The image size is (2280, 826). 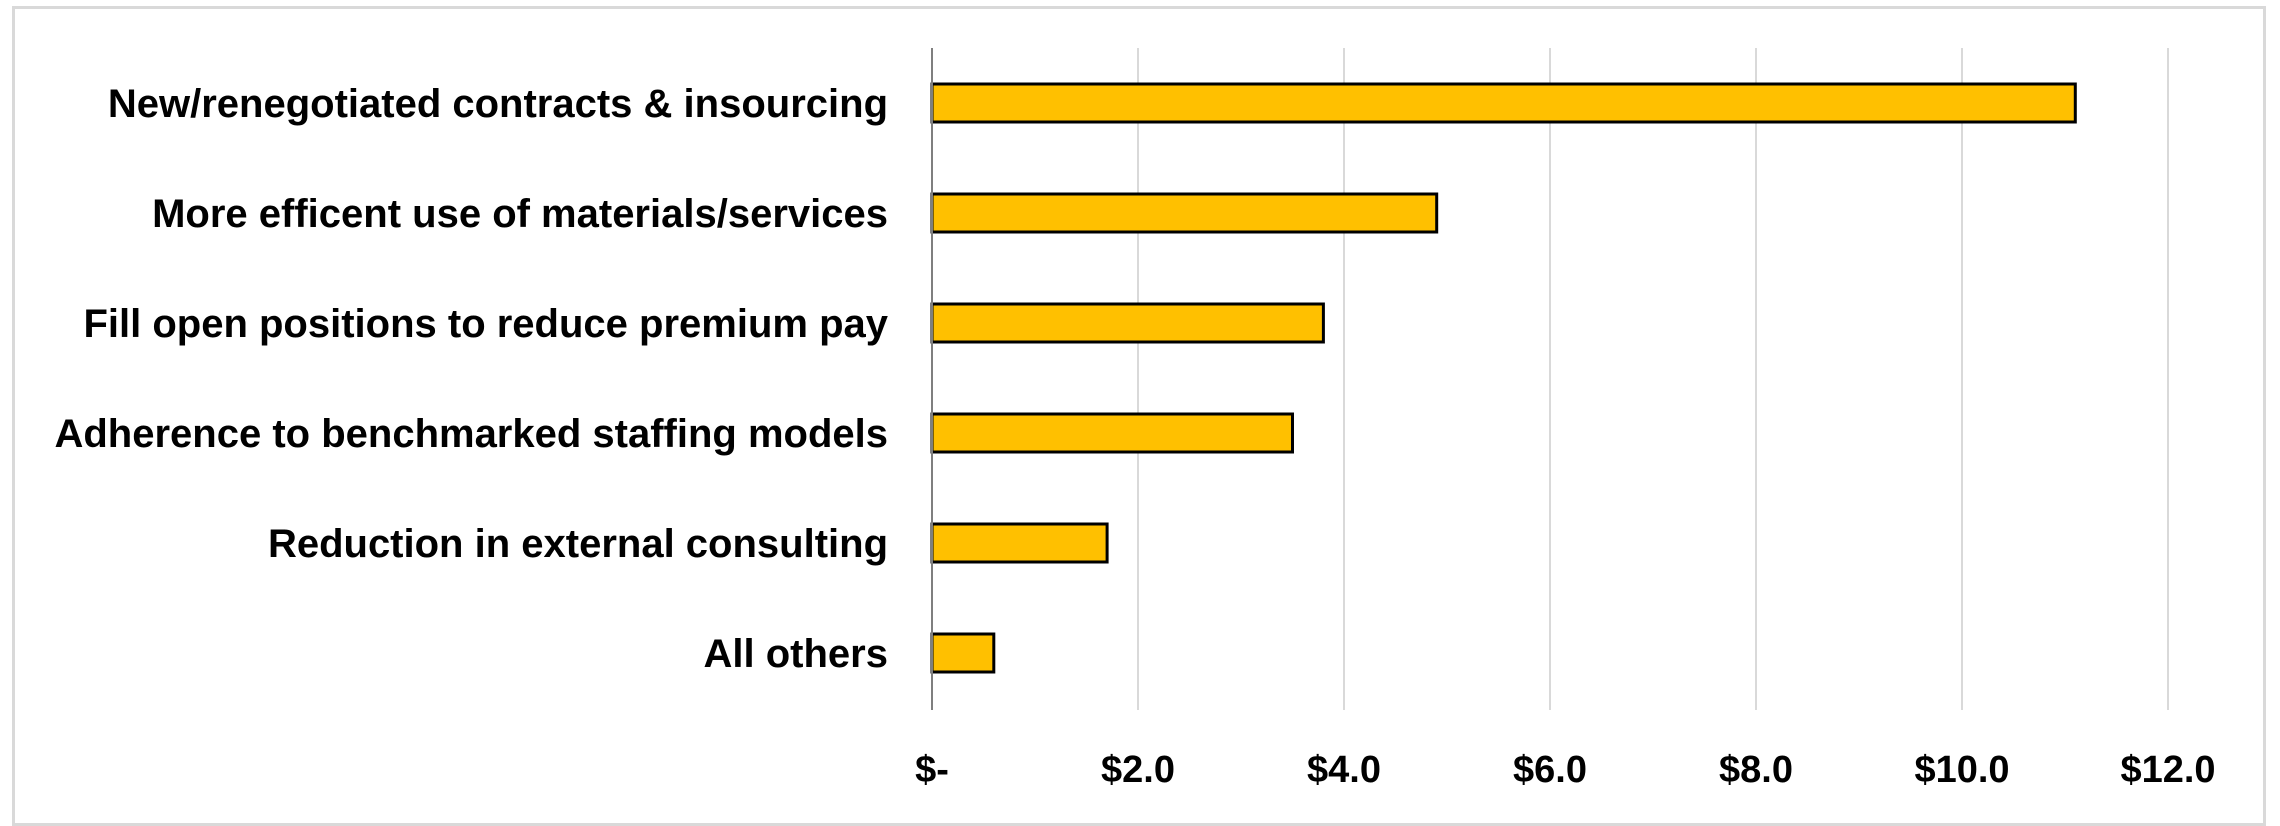 What do you see at coordinates (2167, 770) in the screenshot?
I see `x-tick-label: $12.0` at bounding box center [2167, 770].